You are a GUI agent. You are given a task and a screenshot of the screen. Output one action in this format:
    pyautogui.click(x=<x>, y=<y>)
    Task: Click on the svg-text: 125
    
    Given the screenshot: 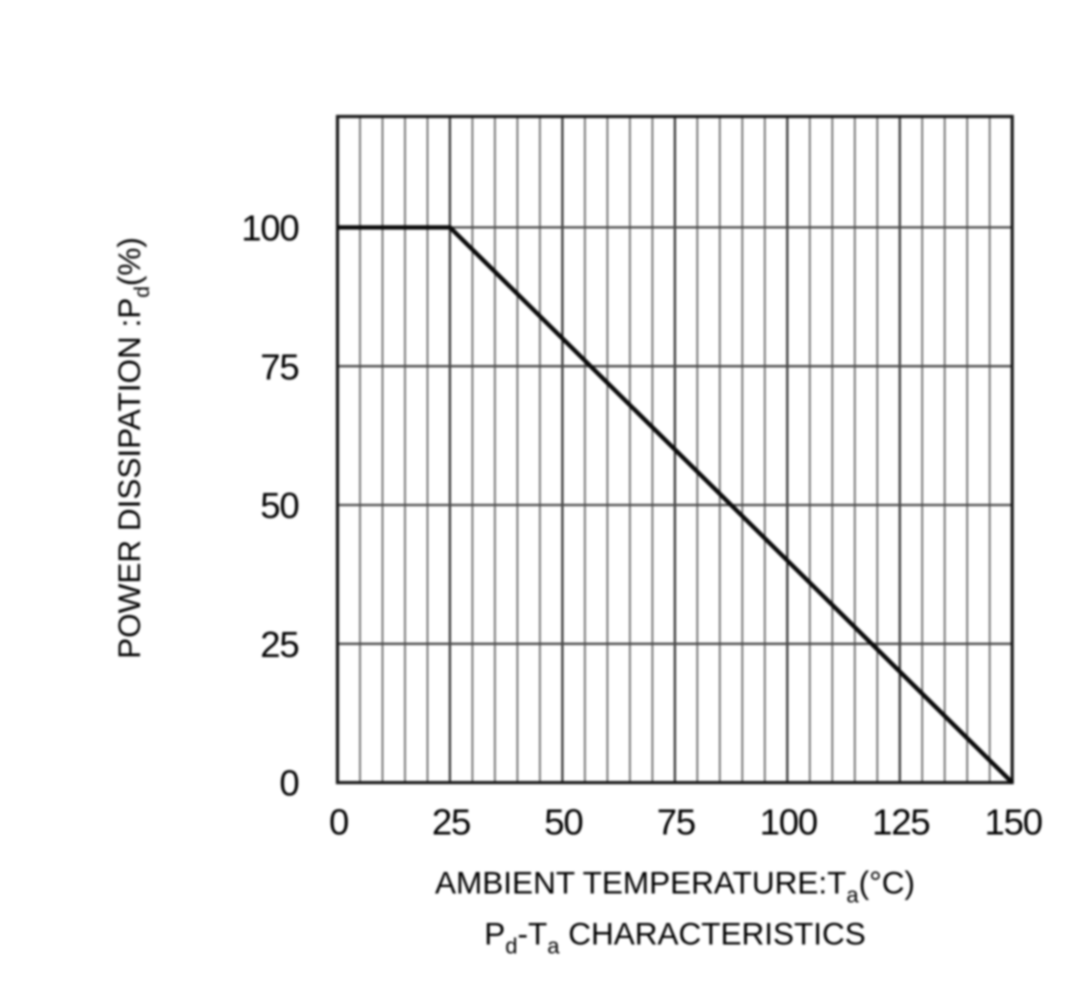 What is the action you would take?
    pyautogui.click(x=900, y=822)
    